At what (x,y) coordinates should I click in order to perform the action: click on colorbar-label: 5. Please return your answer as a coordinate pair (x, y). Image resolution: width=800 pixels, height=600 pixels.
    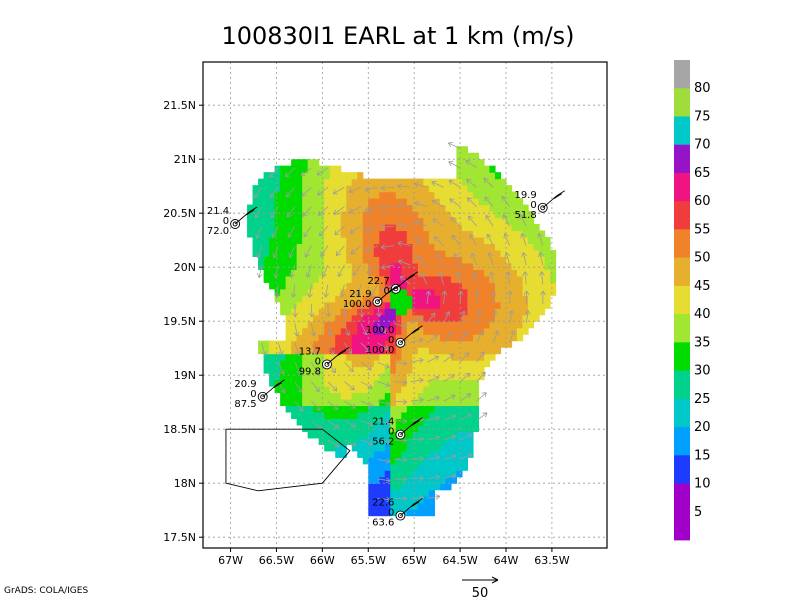
    Looking at the image, I should click on (698, 512).